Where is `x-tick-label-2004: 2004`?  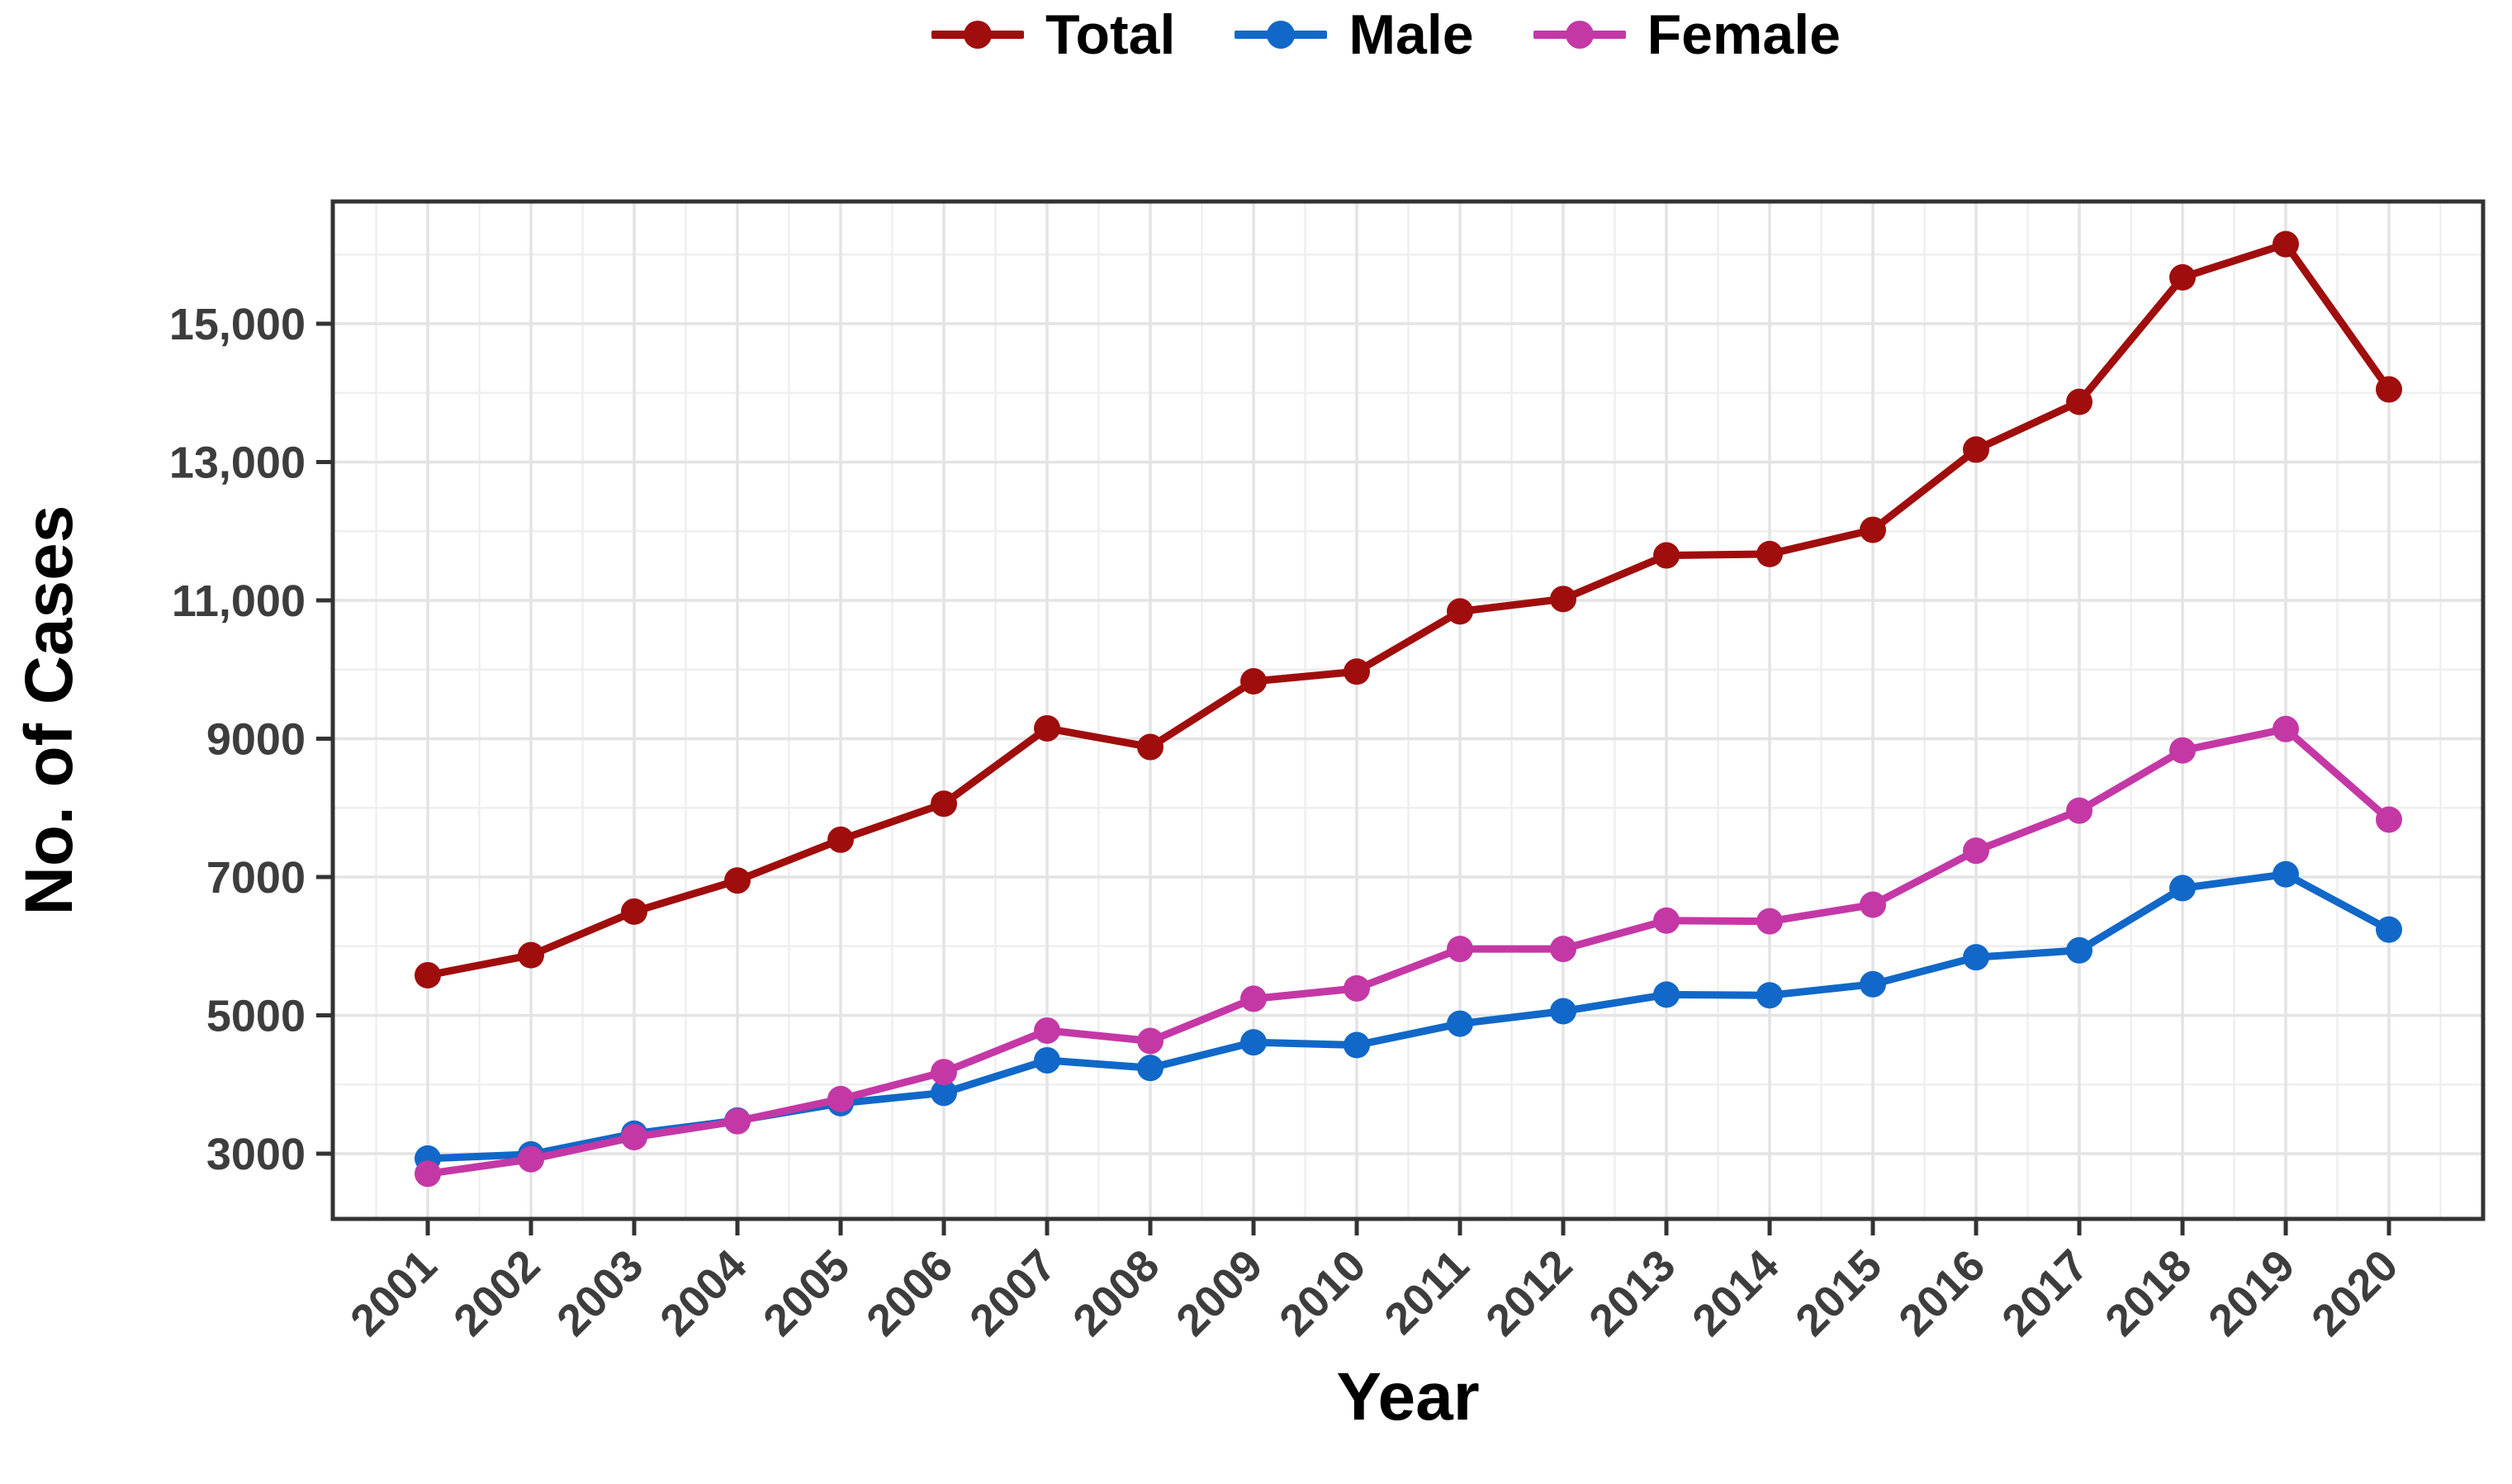 x-tick-label-2004: 2004 is located at coordinates (703, 1292).